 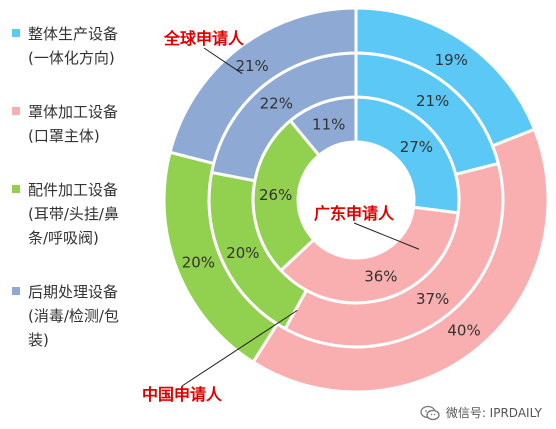 I want to click on series-callout-inner: 广东申请人, so click(x=354, y=213).